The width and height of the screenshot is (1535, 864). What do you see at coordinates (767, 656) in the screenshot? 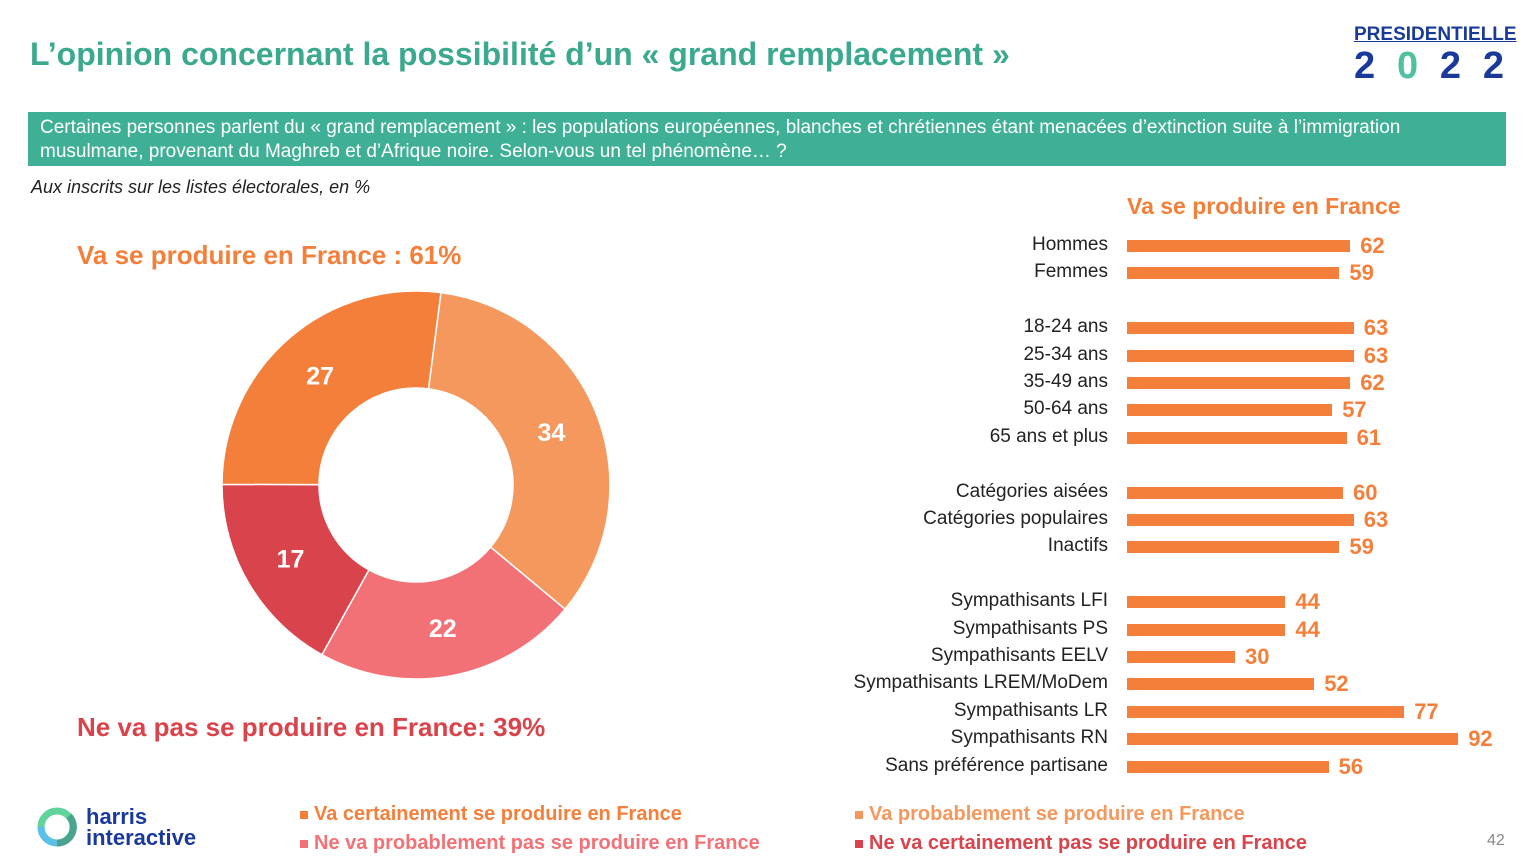
I see `bar-row: Sympathisants EELV 30` at bounding box center [767, 656].